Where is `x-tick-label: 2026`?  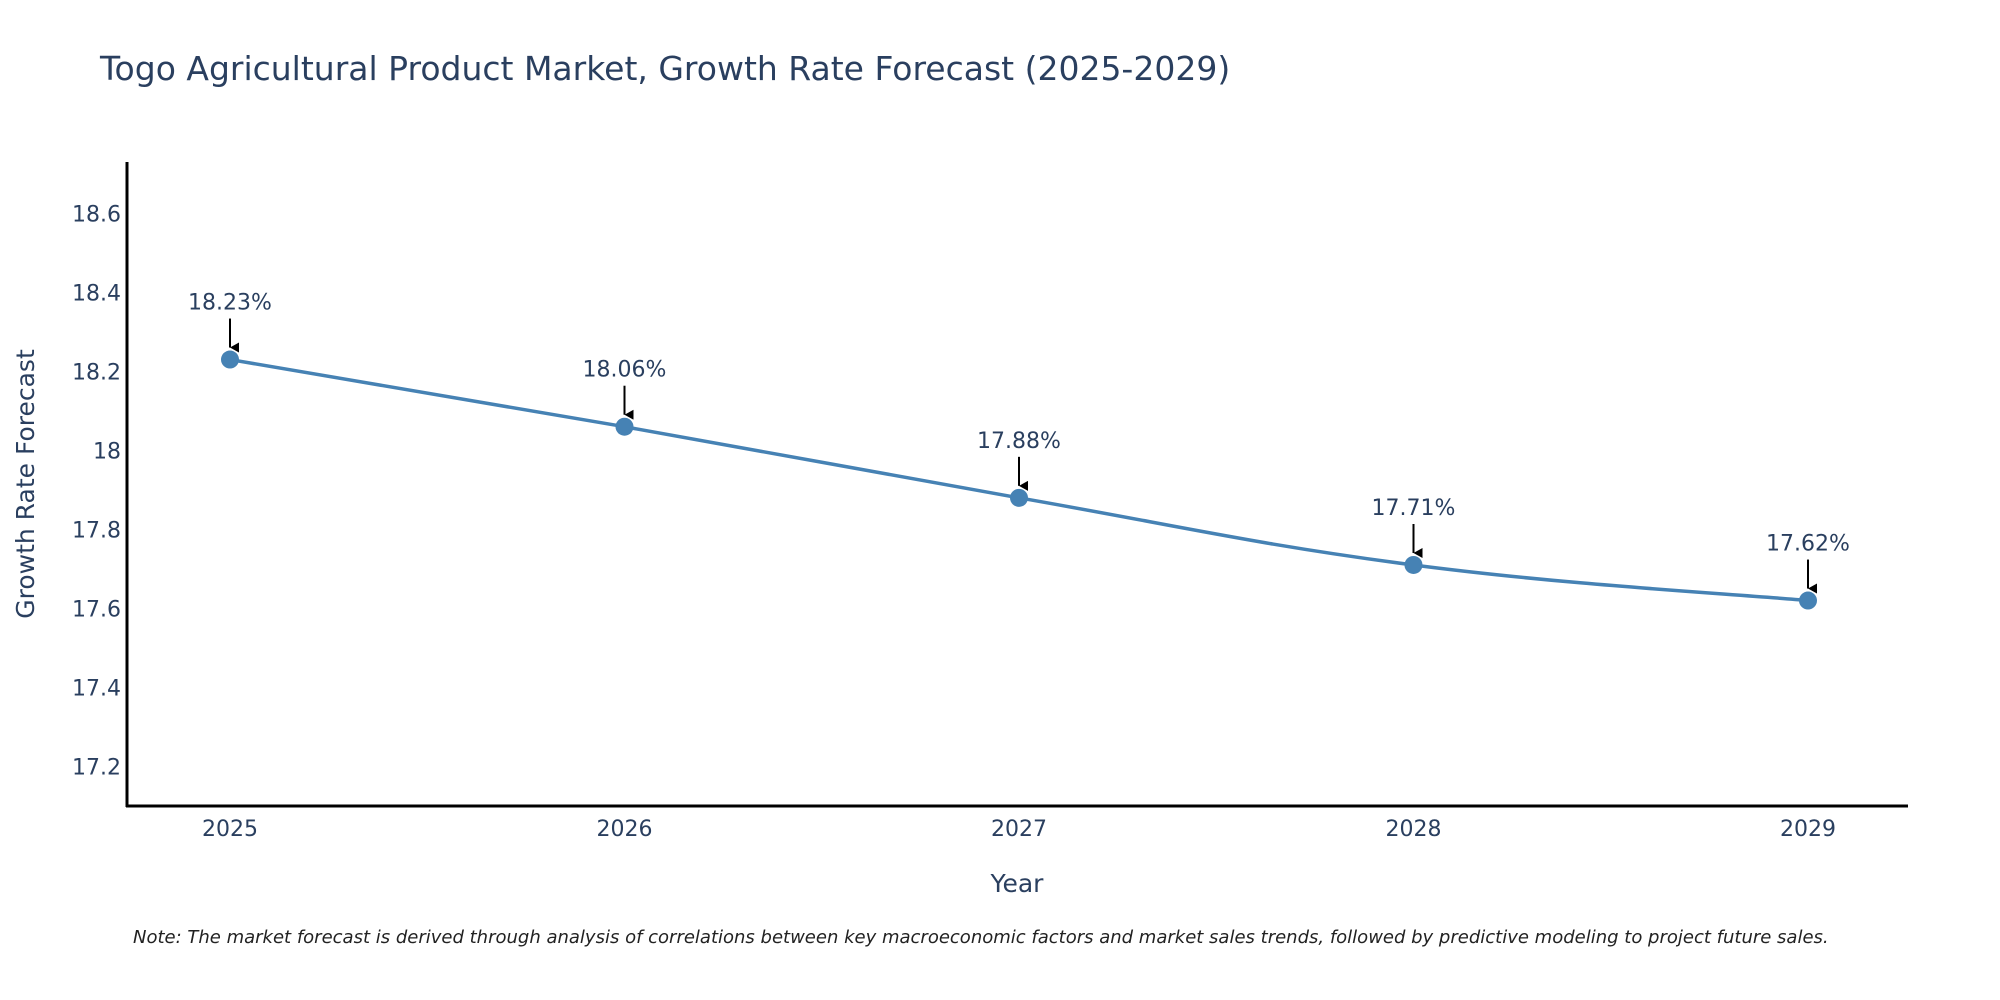 x-tick-label: 2026 is located at coordinates (625, 829).